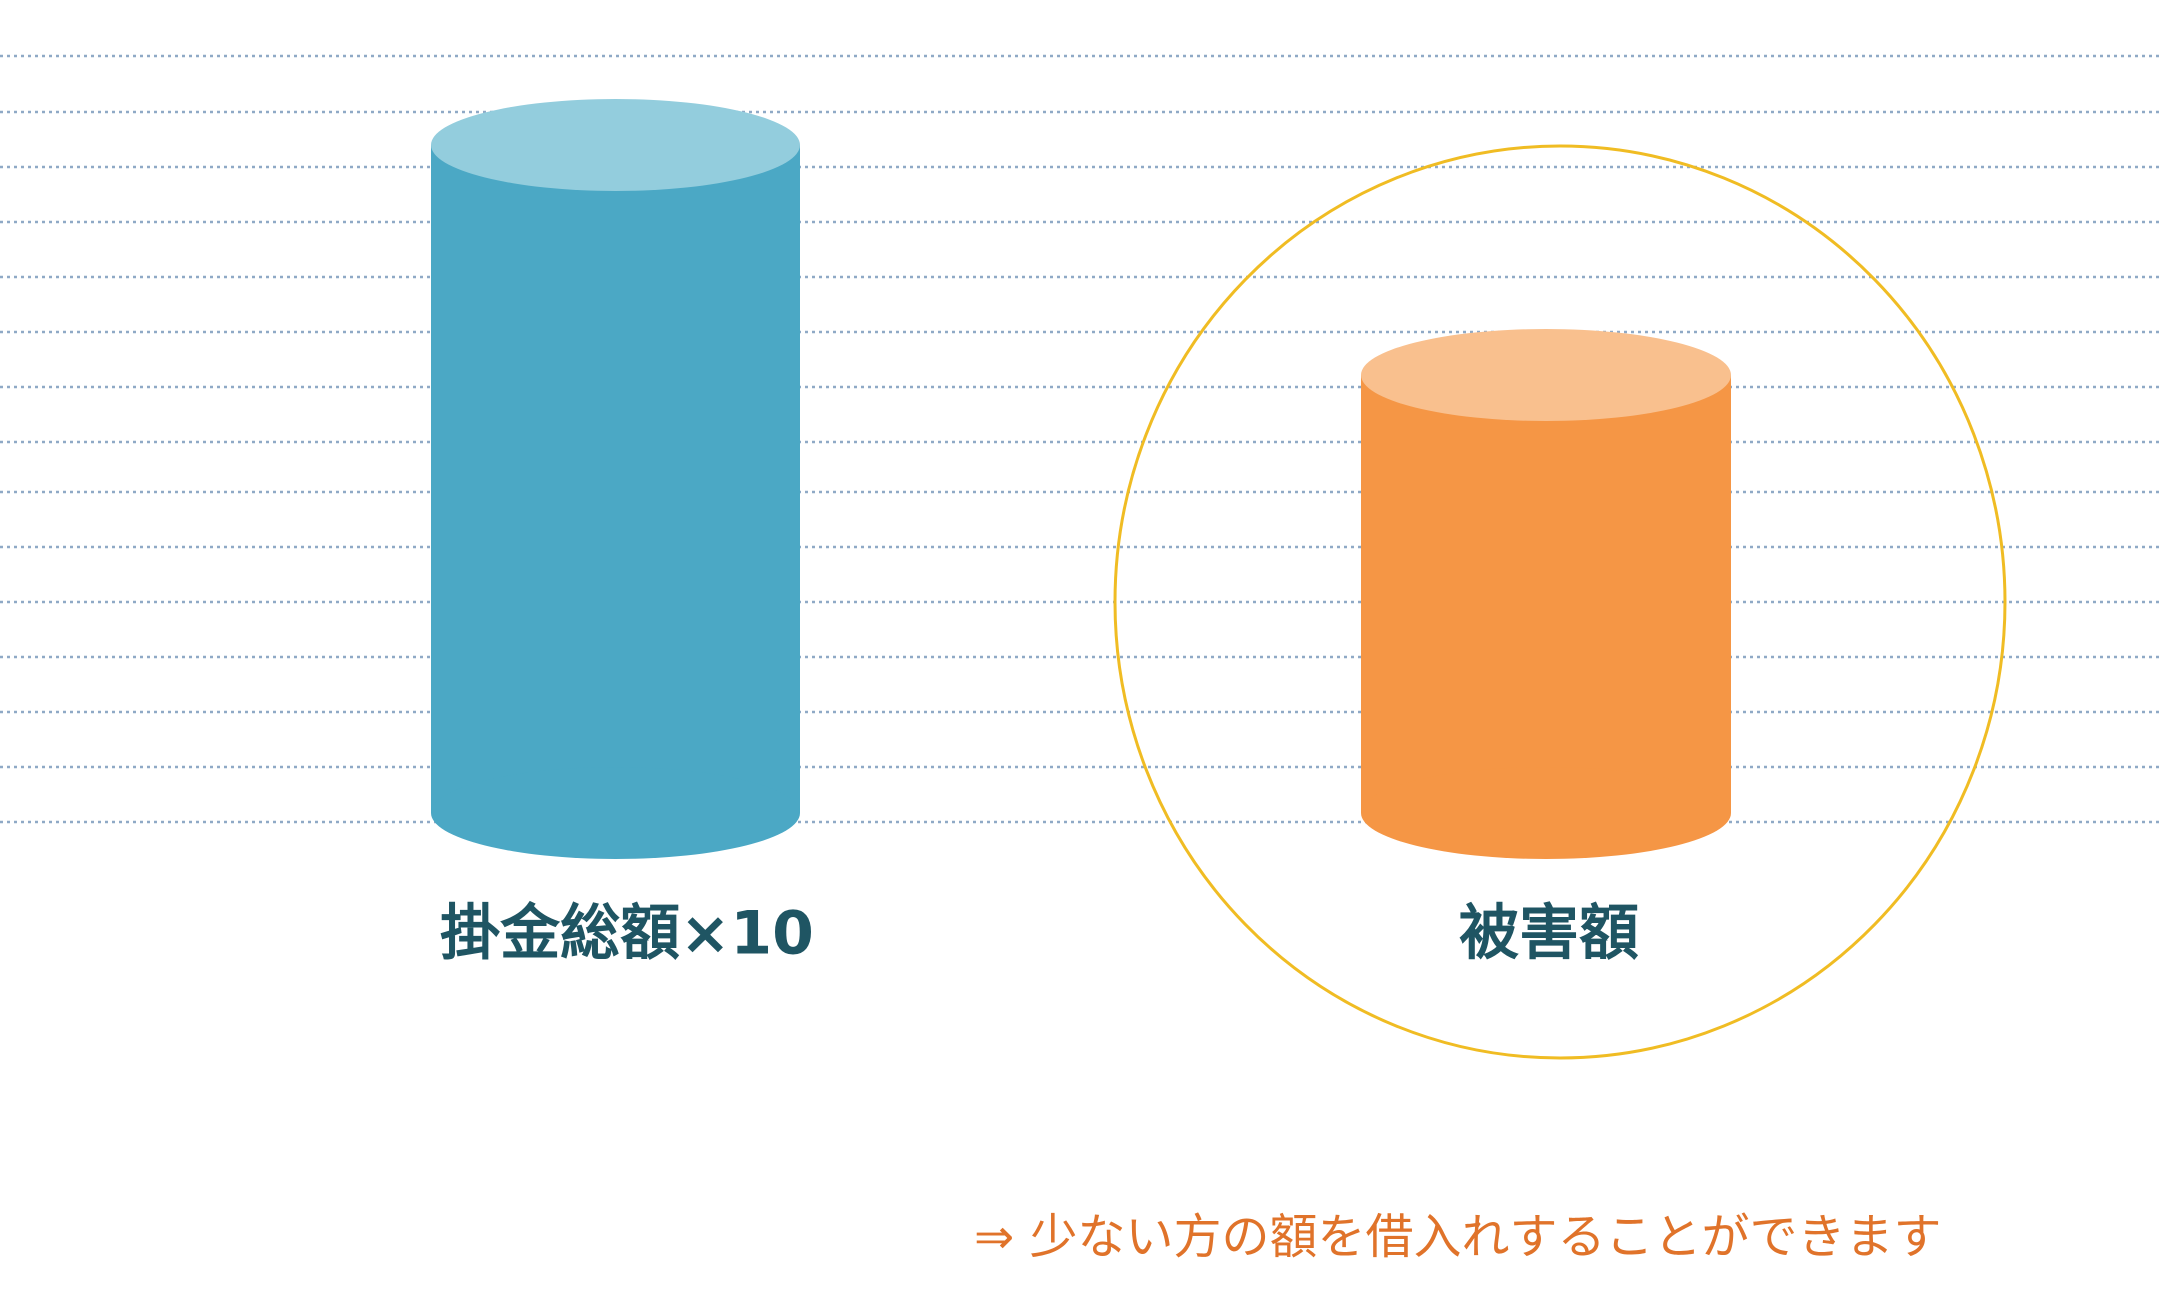 The height and width of the screenshot is (1301, 2159). What do you see at coordinates (1549, 934) in the screenshot?
I see `cylinder-label: 被害額` at bounding box center [1549, 934].